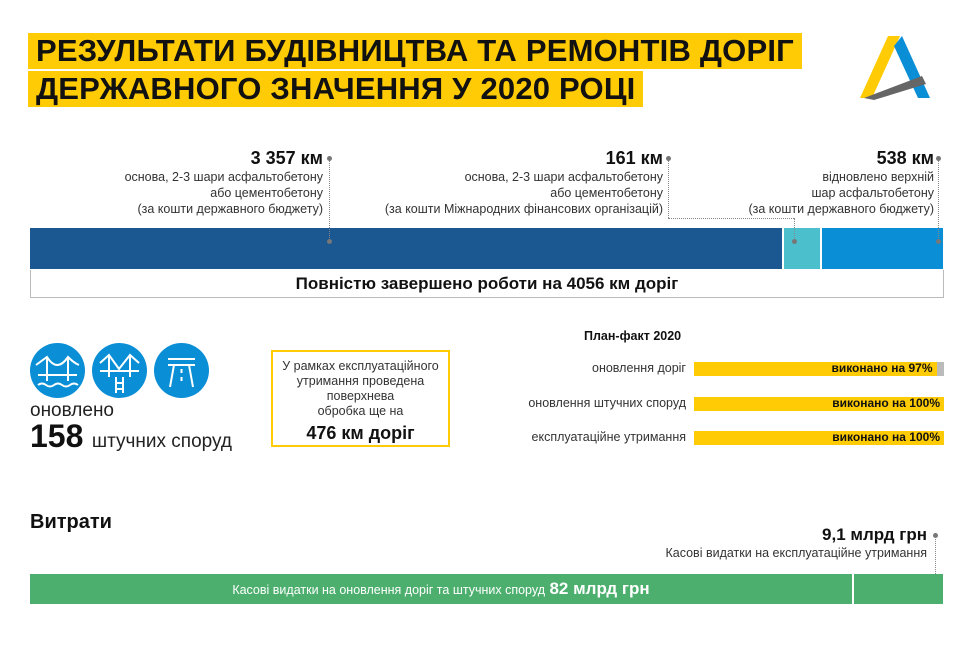 This screenshot has height=647, width=972. Describe the element at coordinates (119, 370) in the screenshot. I see `overpass-bridge-icon` at that location.